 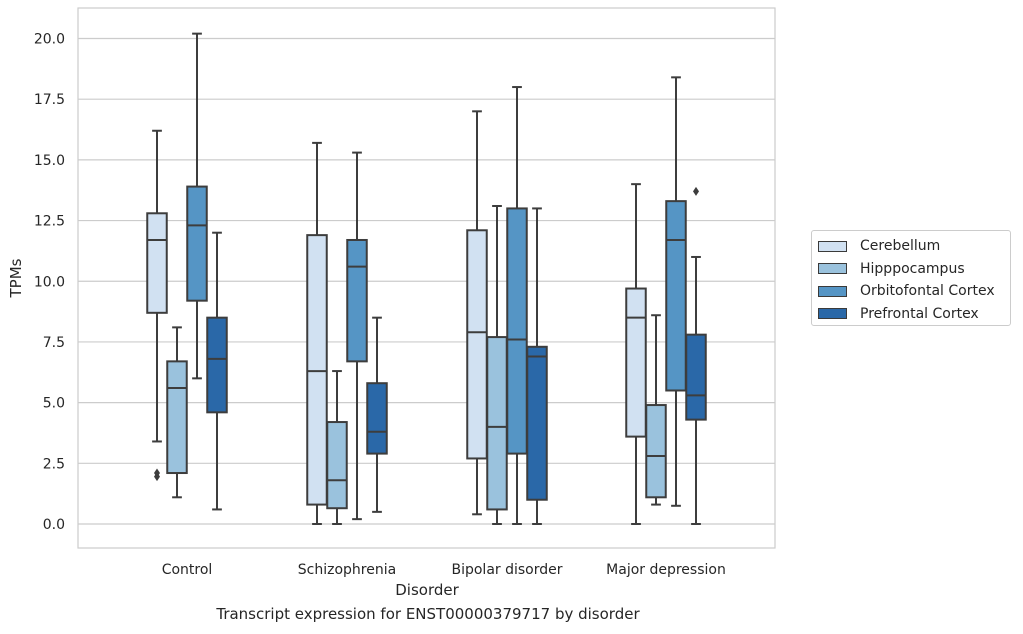 I want to click on y-tick-label: 0.0, so click(x=54, y=525).